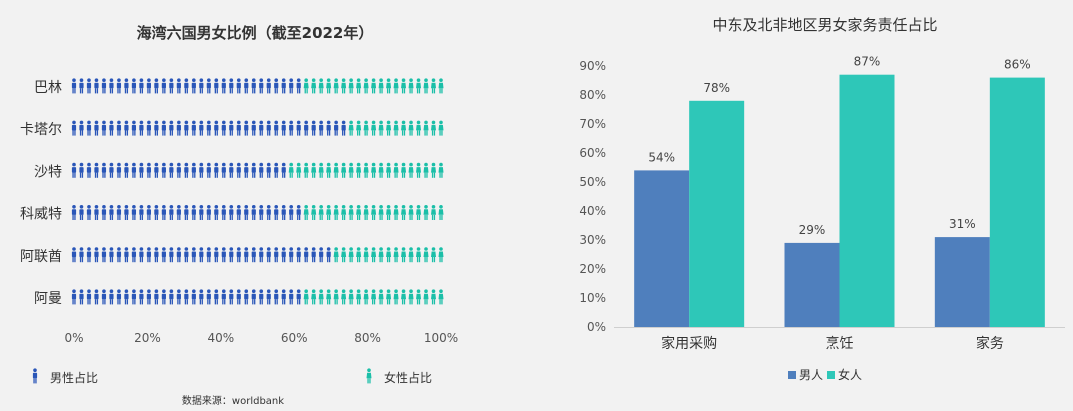 Image resolution: width=1073 pixels, height=411 pixels. Describe the element at coordinates (314, 217) in the screenshot. I see `female-icon-r3-32-leg-right` at that location.